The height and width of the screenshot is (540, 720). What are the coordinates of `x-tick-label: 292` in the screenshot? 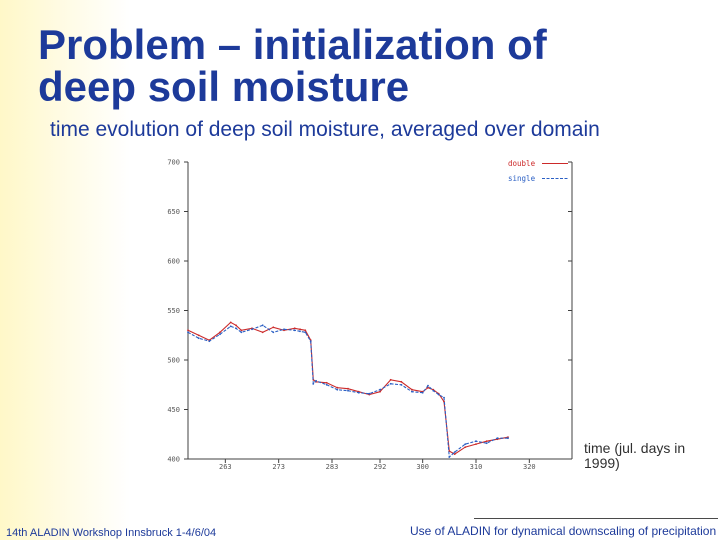 It's located at (380, 466).